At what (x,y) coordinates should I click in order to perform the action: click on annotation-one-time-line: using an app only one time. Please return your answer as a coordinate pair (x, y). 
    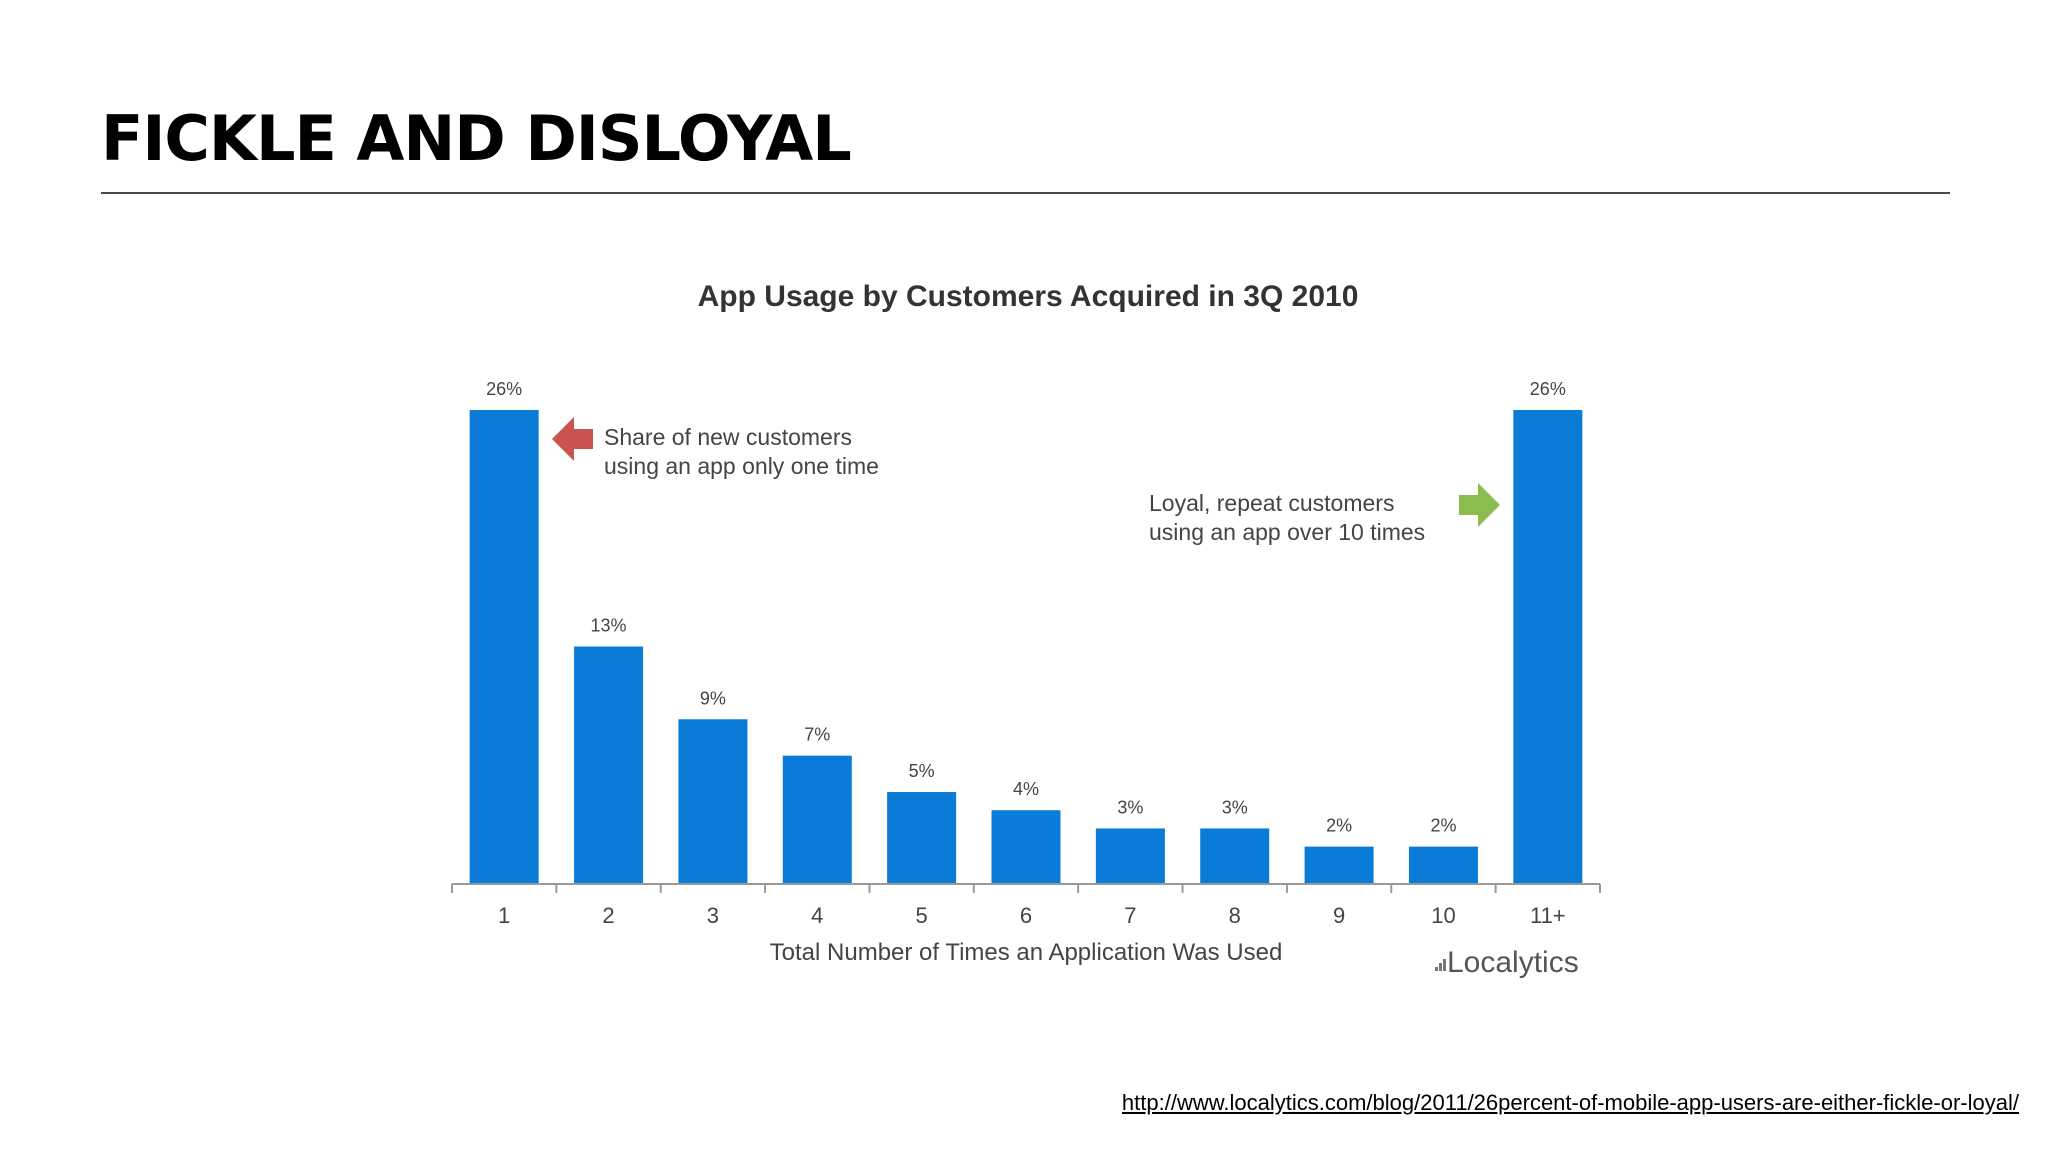
    Looking at the image, I should click on (741, 466).